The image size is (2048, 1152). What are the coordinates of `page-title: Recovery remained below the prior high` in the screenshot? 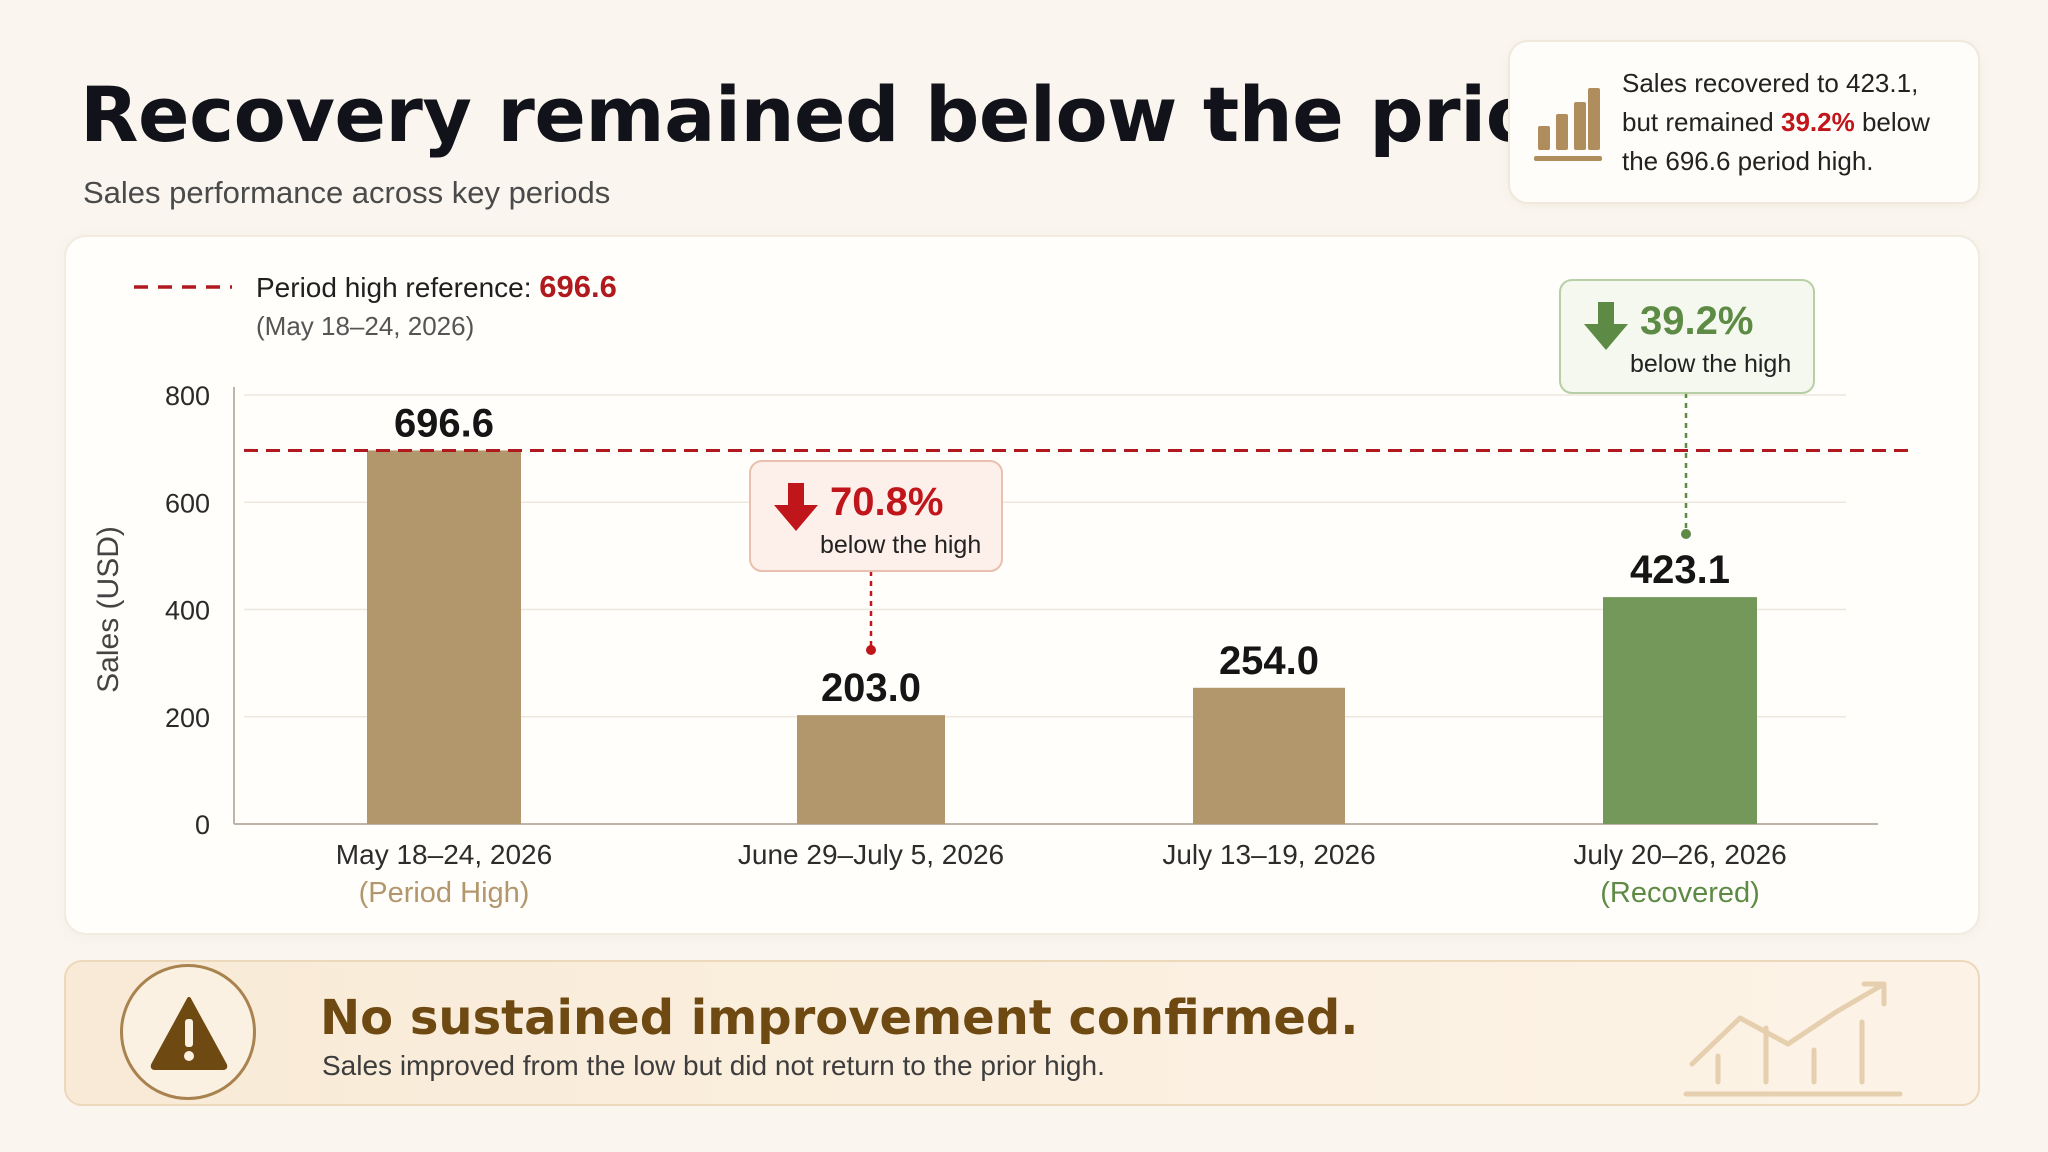 It's located at (934, 114).